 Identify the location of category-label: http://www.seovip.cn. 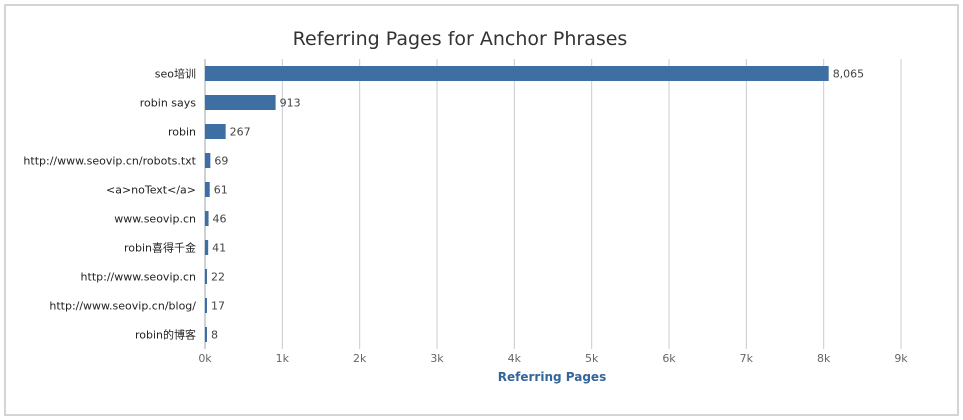
(138, 277).